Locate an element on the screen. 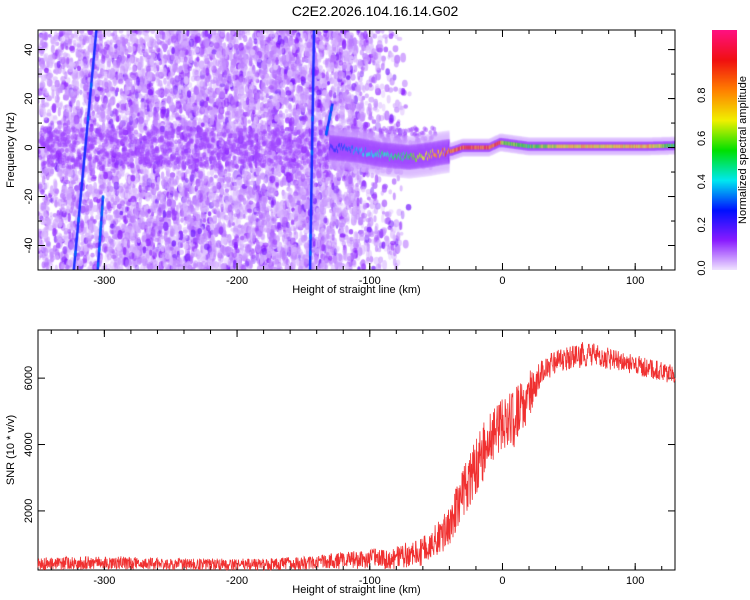 The width and height of the screenshot is (750, 600). colorbar-tick-label: 0.2 is located at coordinates (702, 224).